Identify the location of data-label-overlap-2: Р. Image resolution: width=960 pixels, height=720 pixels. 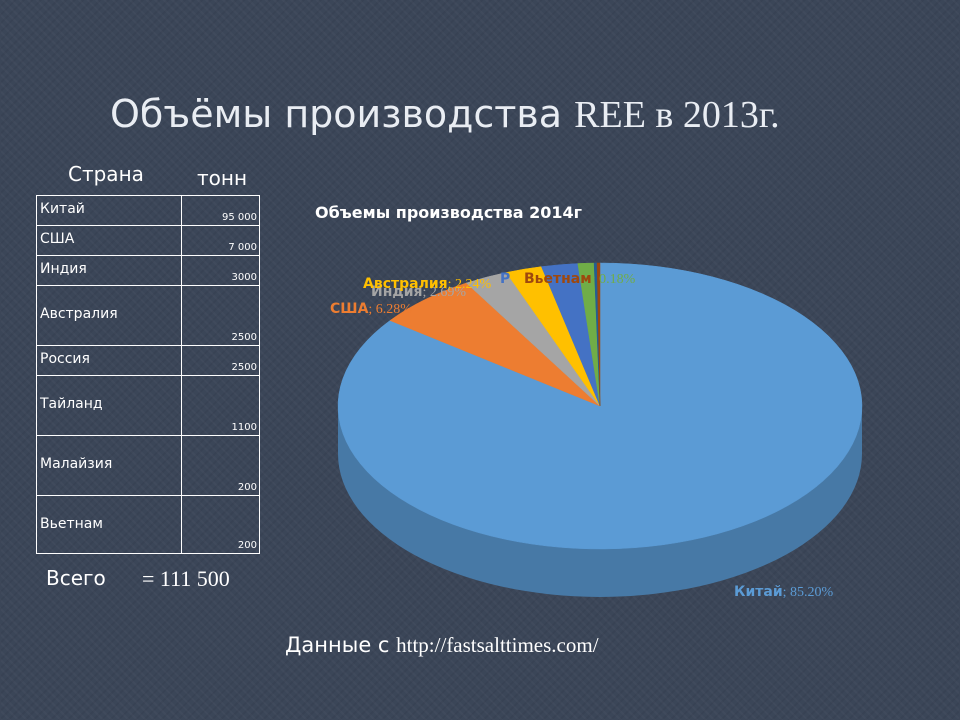
(505, 279).